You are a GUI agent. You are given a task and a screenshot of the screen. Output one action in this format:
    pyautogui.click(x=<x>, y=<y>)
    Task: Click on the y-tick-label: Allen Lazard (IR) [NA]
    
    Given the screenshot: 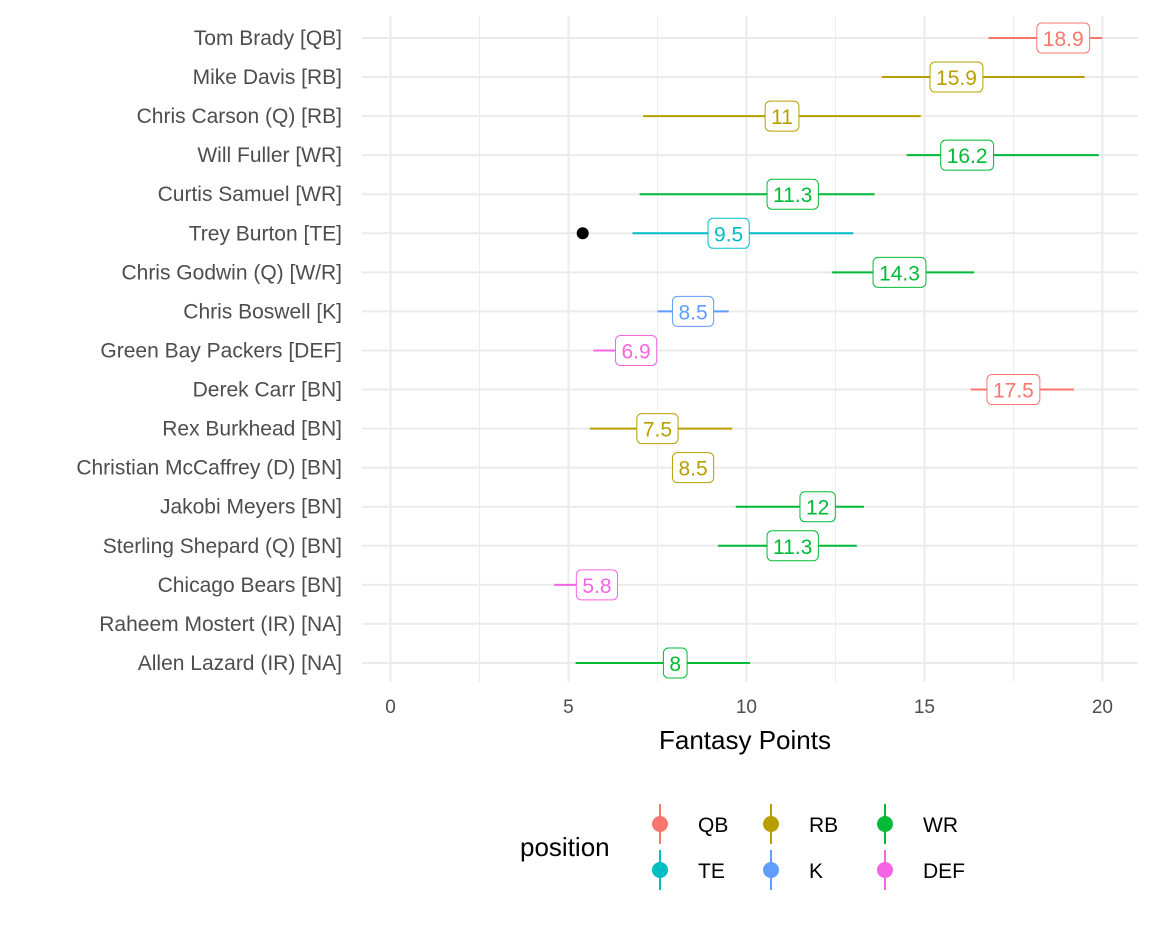 What is the action you would take?
    pyautogui.click(x=240, y=663)
    